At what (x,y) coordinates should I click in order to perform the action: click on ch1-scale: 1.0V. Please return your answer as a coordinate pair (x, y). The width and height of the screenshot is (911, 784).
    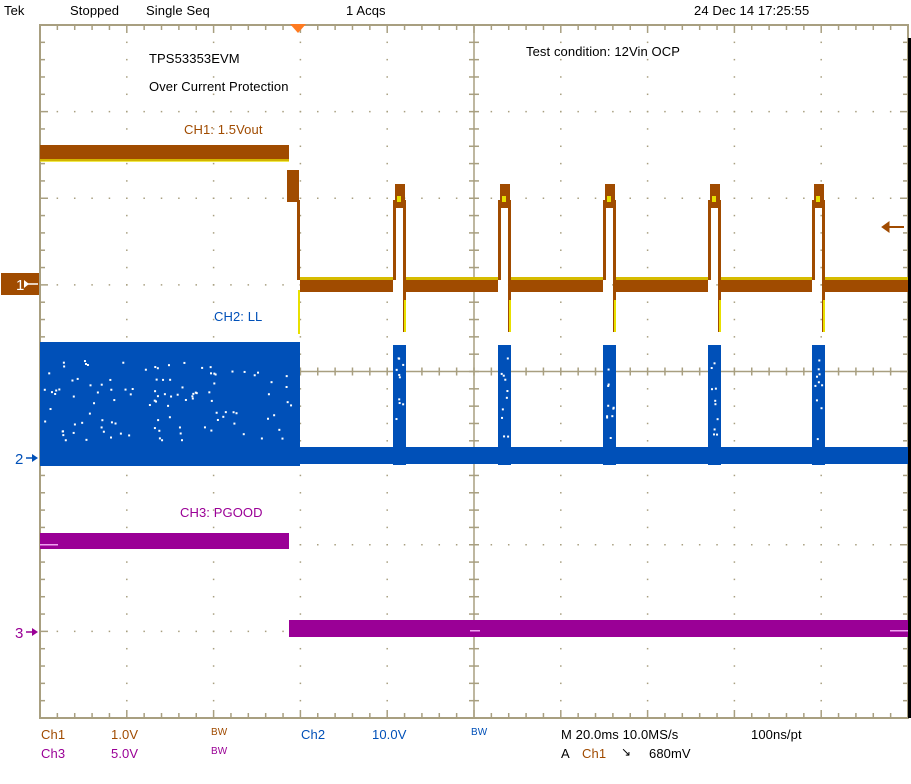
    Looking at the image, I should click on (125, 734).